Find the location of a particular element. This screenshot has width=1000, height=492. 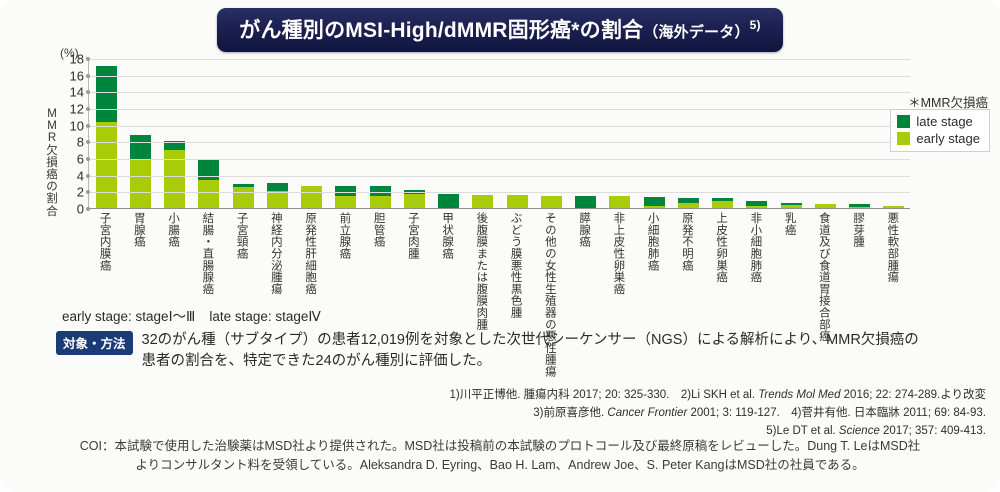

y-axis-tick-labels: 18 16 14 12 10 8 6 4 2 0 is located at coordinates (71, 134).